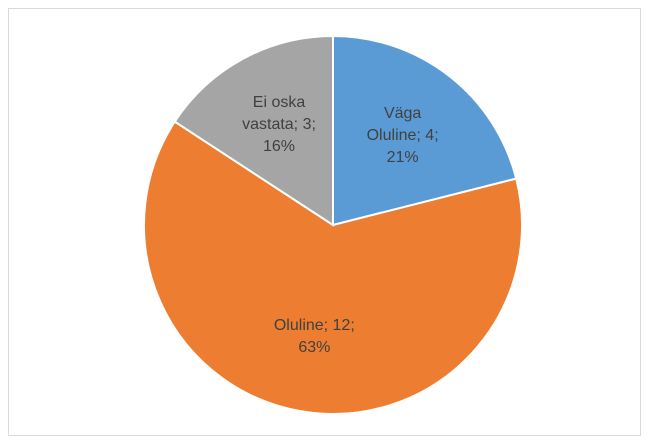 This screenshot has width=649, height=444. I want to click on data-label: Oluline; 12; 63%, so click(314, 336).